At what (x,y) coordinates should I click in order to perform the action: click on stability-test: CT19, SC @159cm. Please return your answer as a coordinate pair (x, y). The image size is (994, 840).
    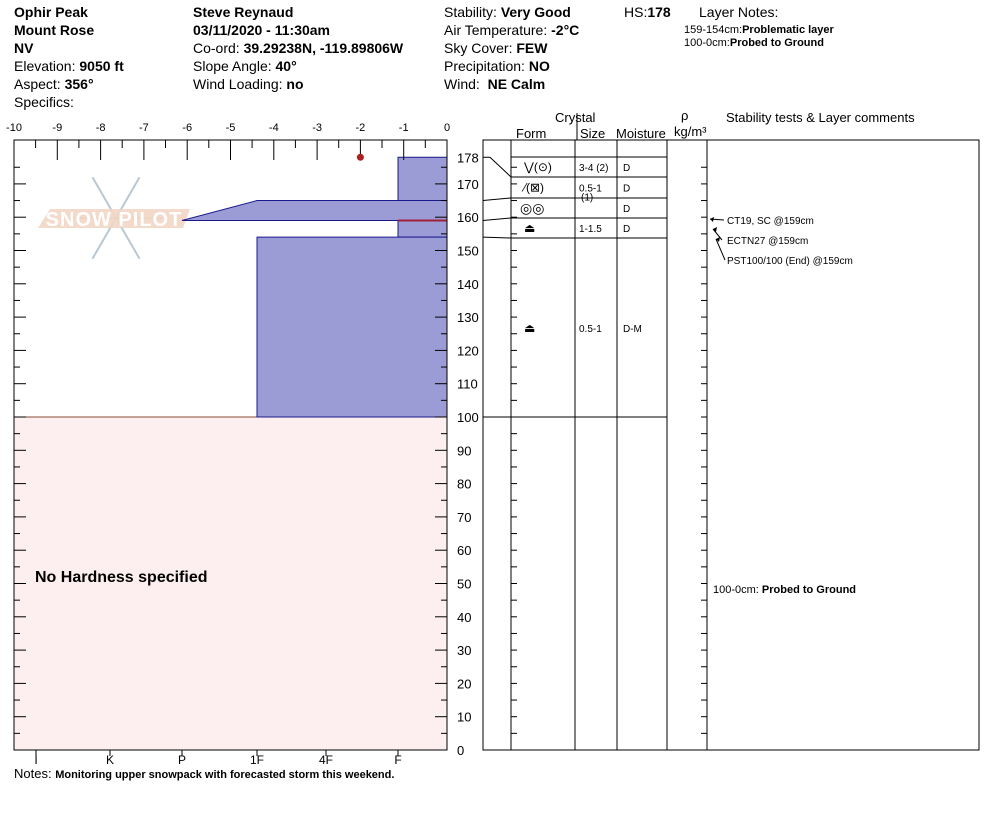
    Looking at the image, I should click on (770, 221).